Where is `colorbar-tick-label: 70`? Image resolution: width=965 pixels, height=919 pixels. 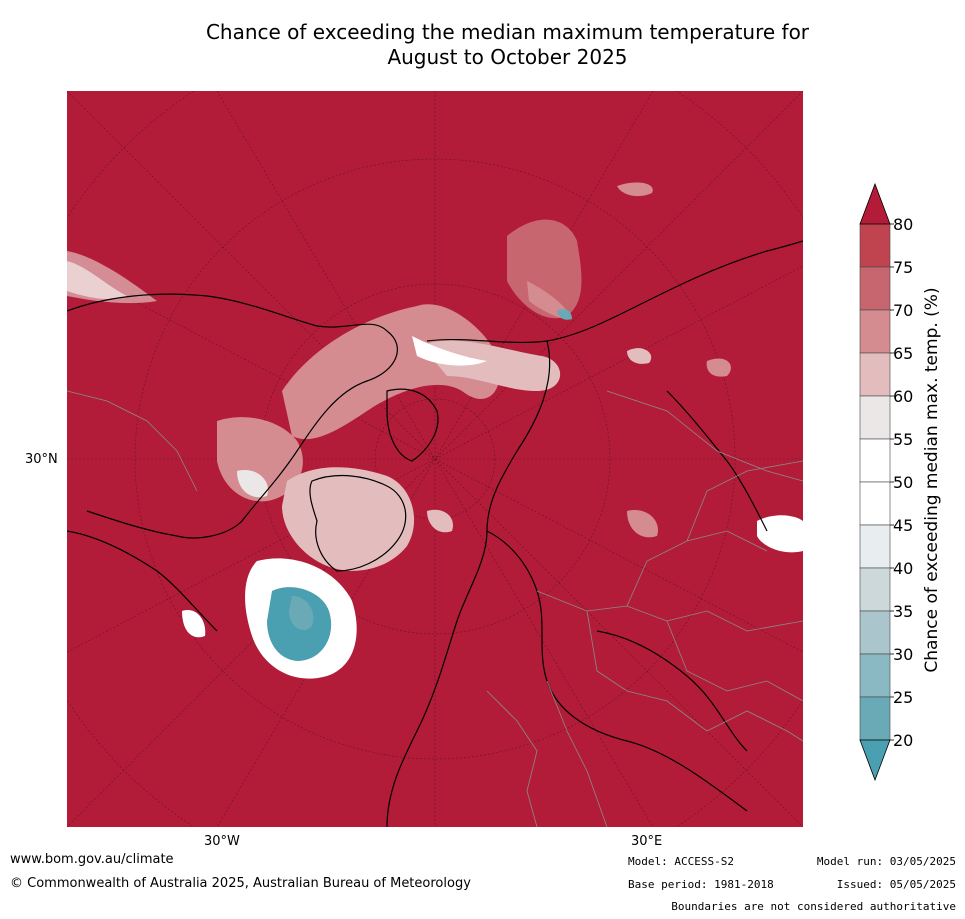 colorbar-tick-label: 70 is located at coordinates (903, 310).